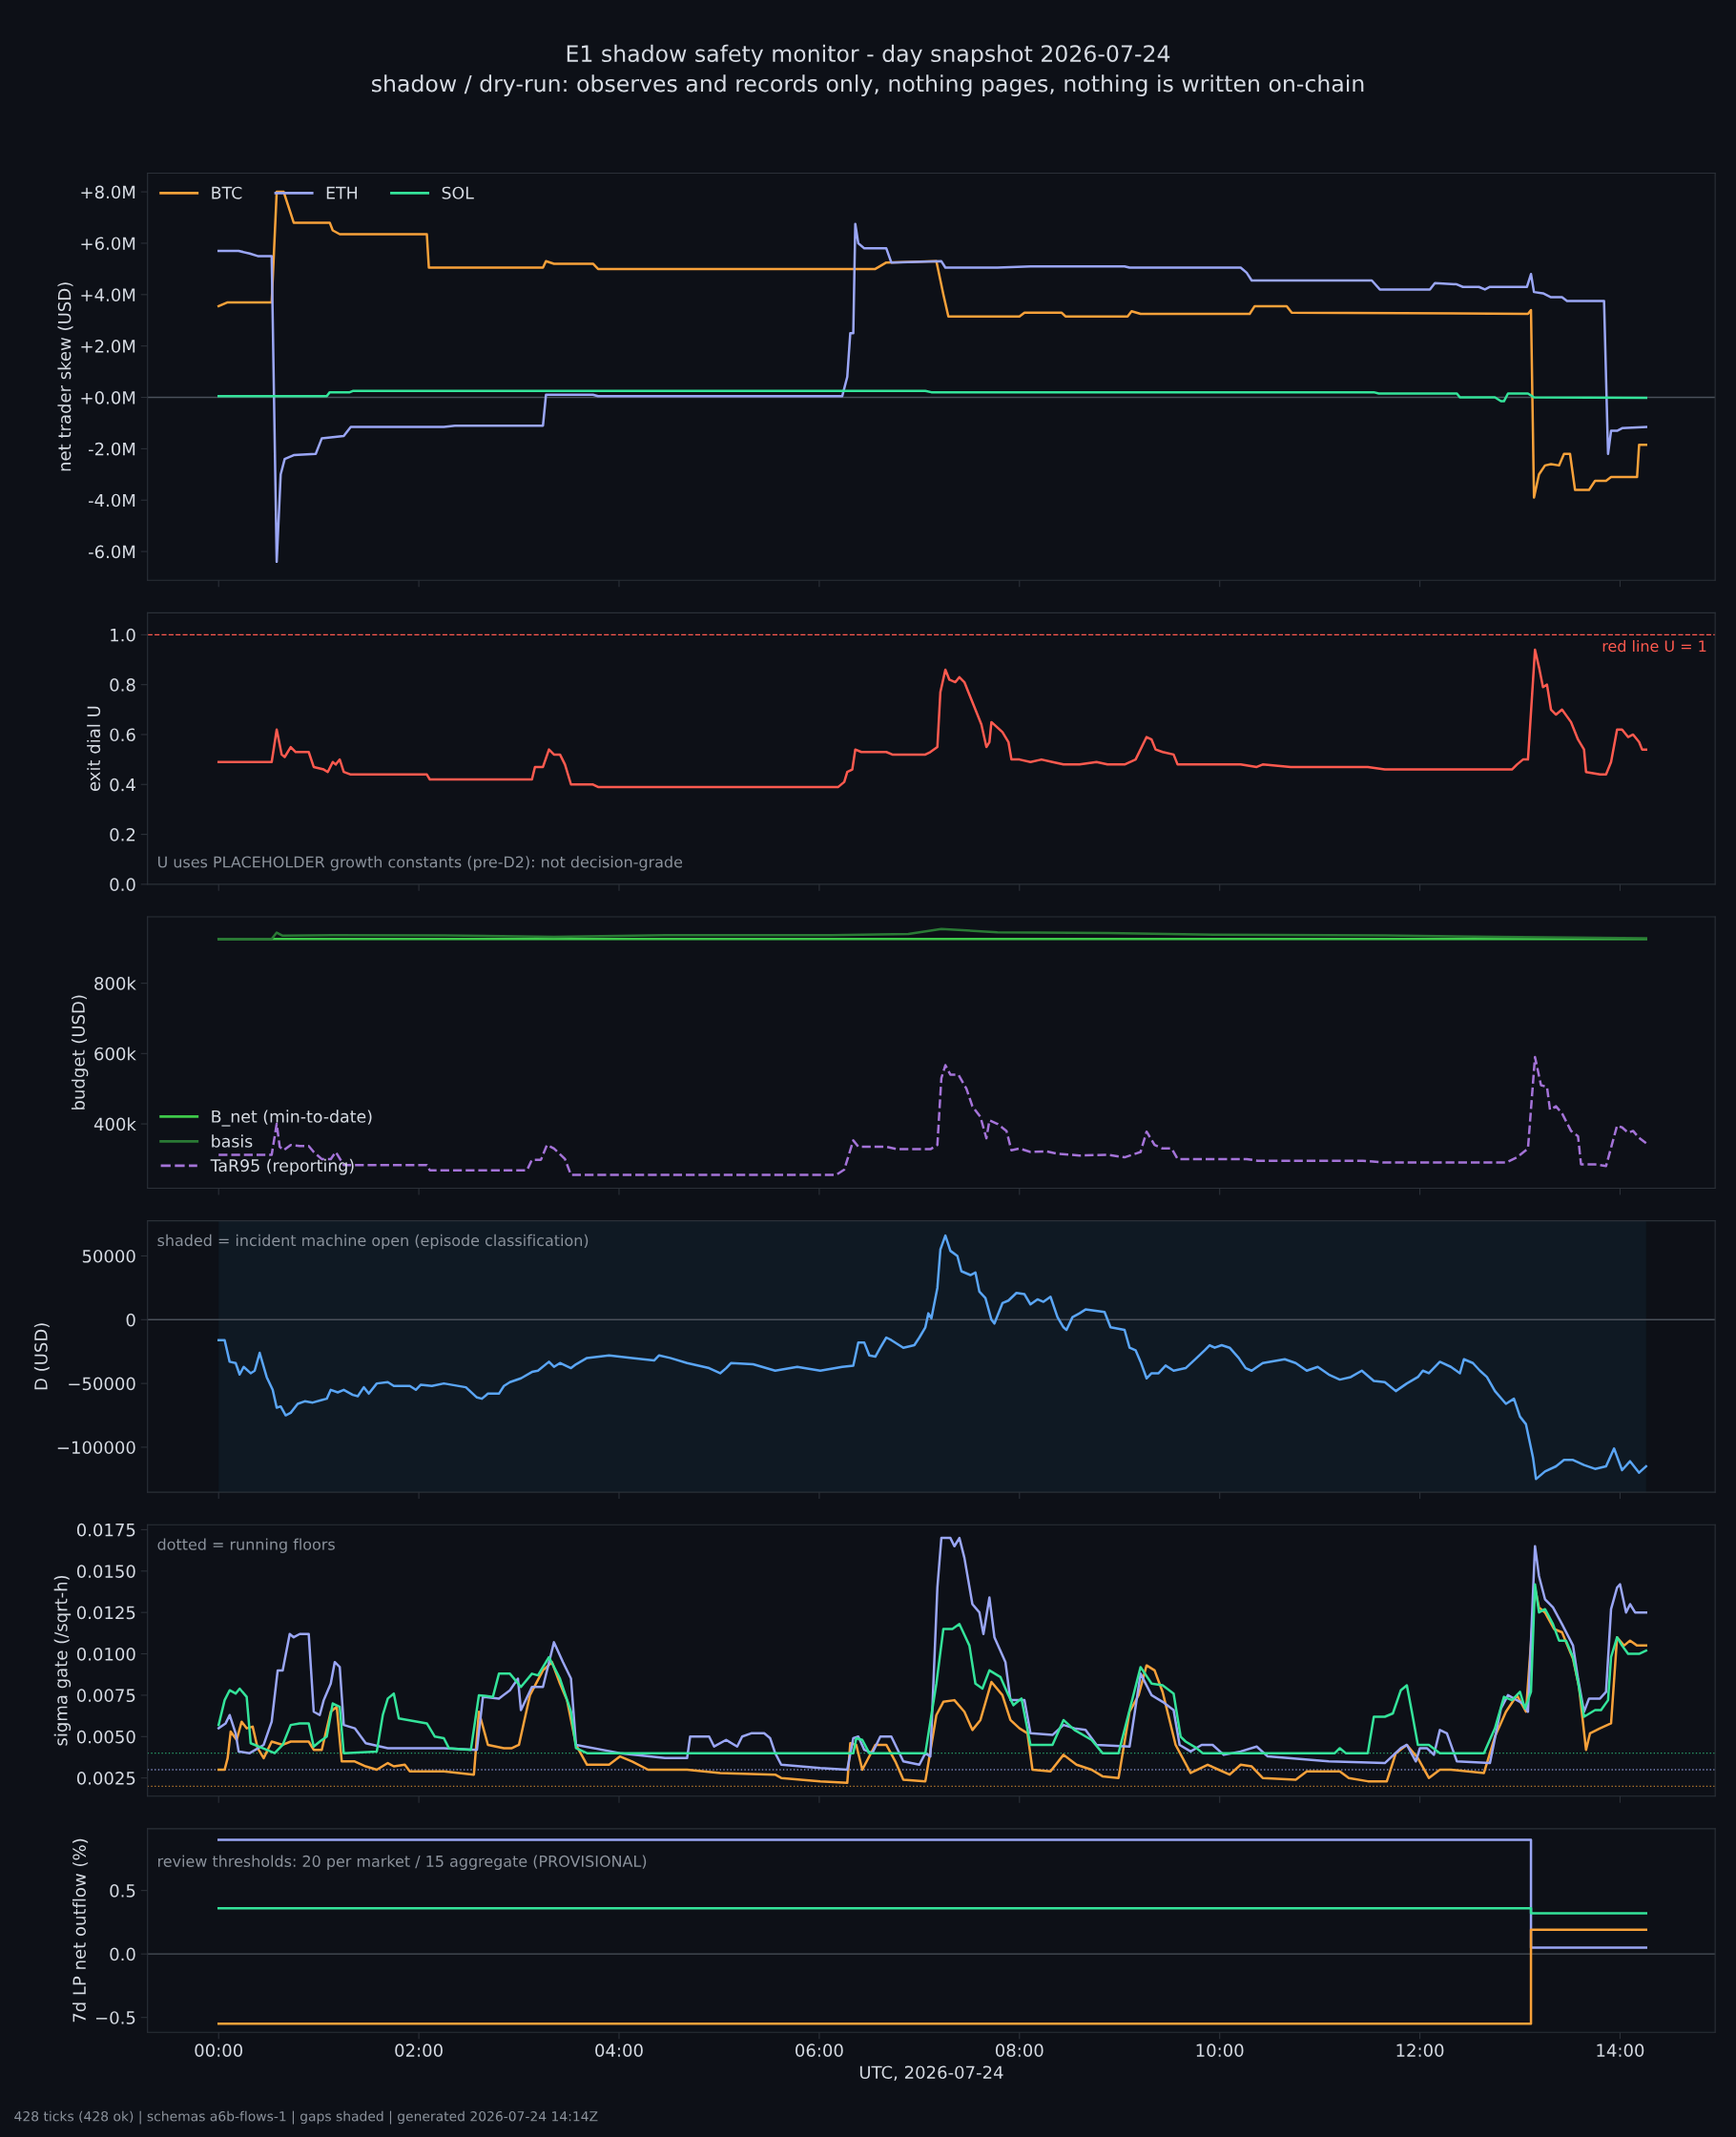 This screenshot has width=1736, height=2137. What do you see at coordinates (1620, 2051) in the screenshot?
I see `x-tick-label: 14:00` at bounding box center [1620, 2051].